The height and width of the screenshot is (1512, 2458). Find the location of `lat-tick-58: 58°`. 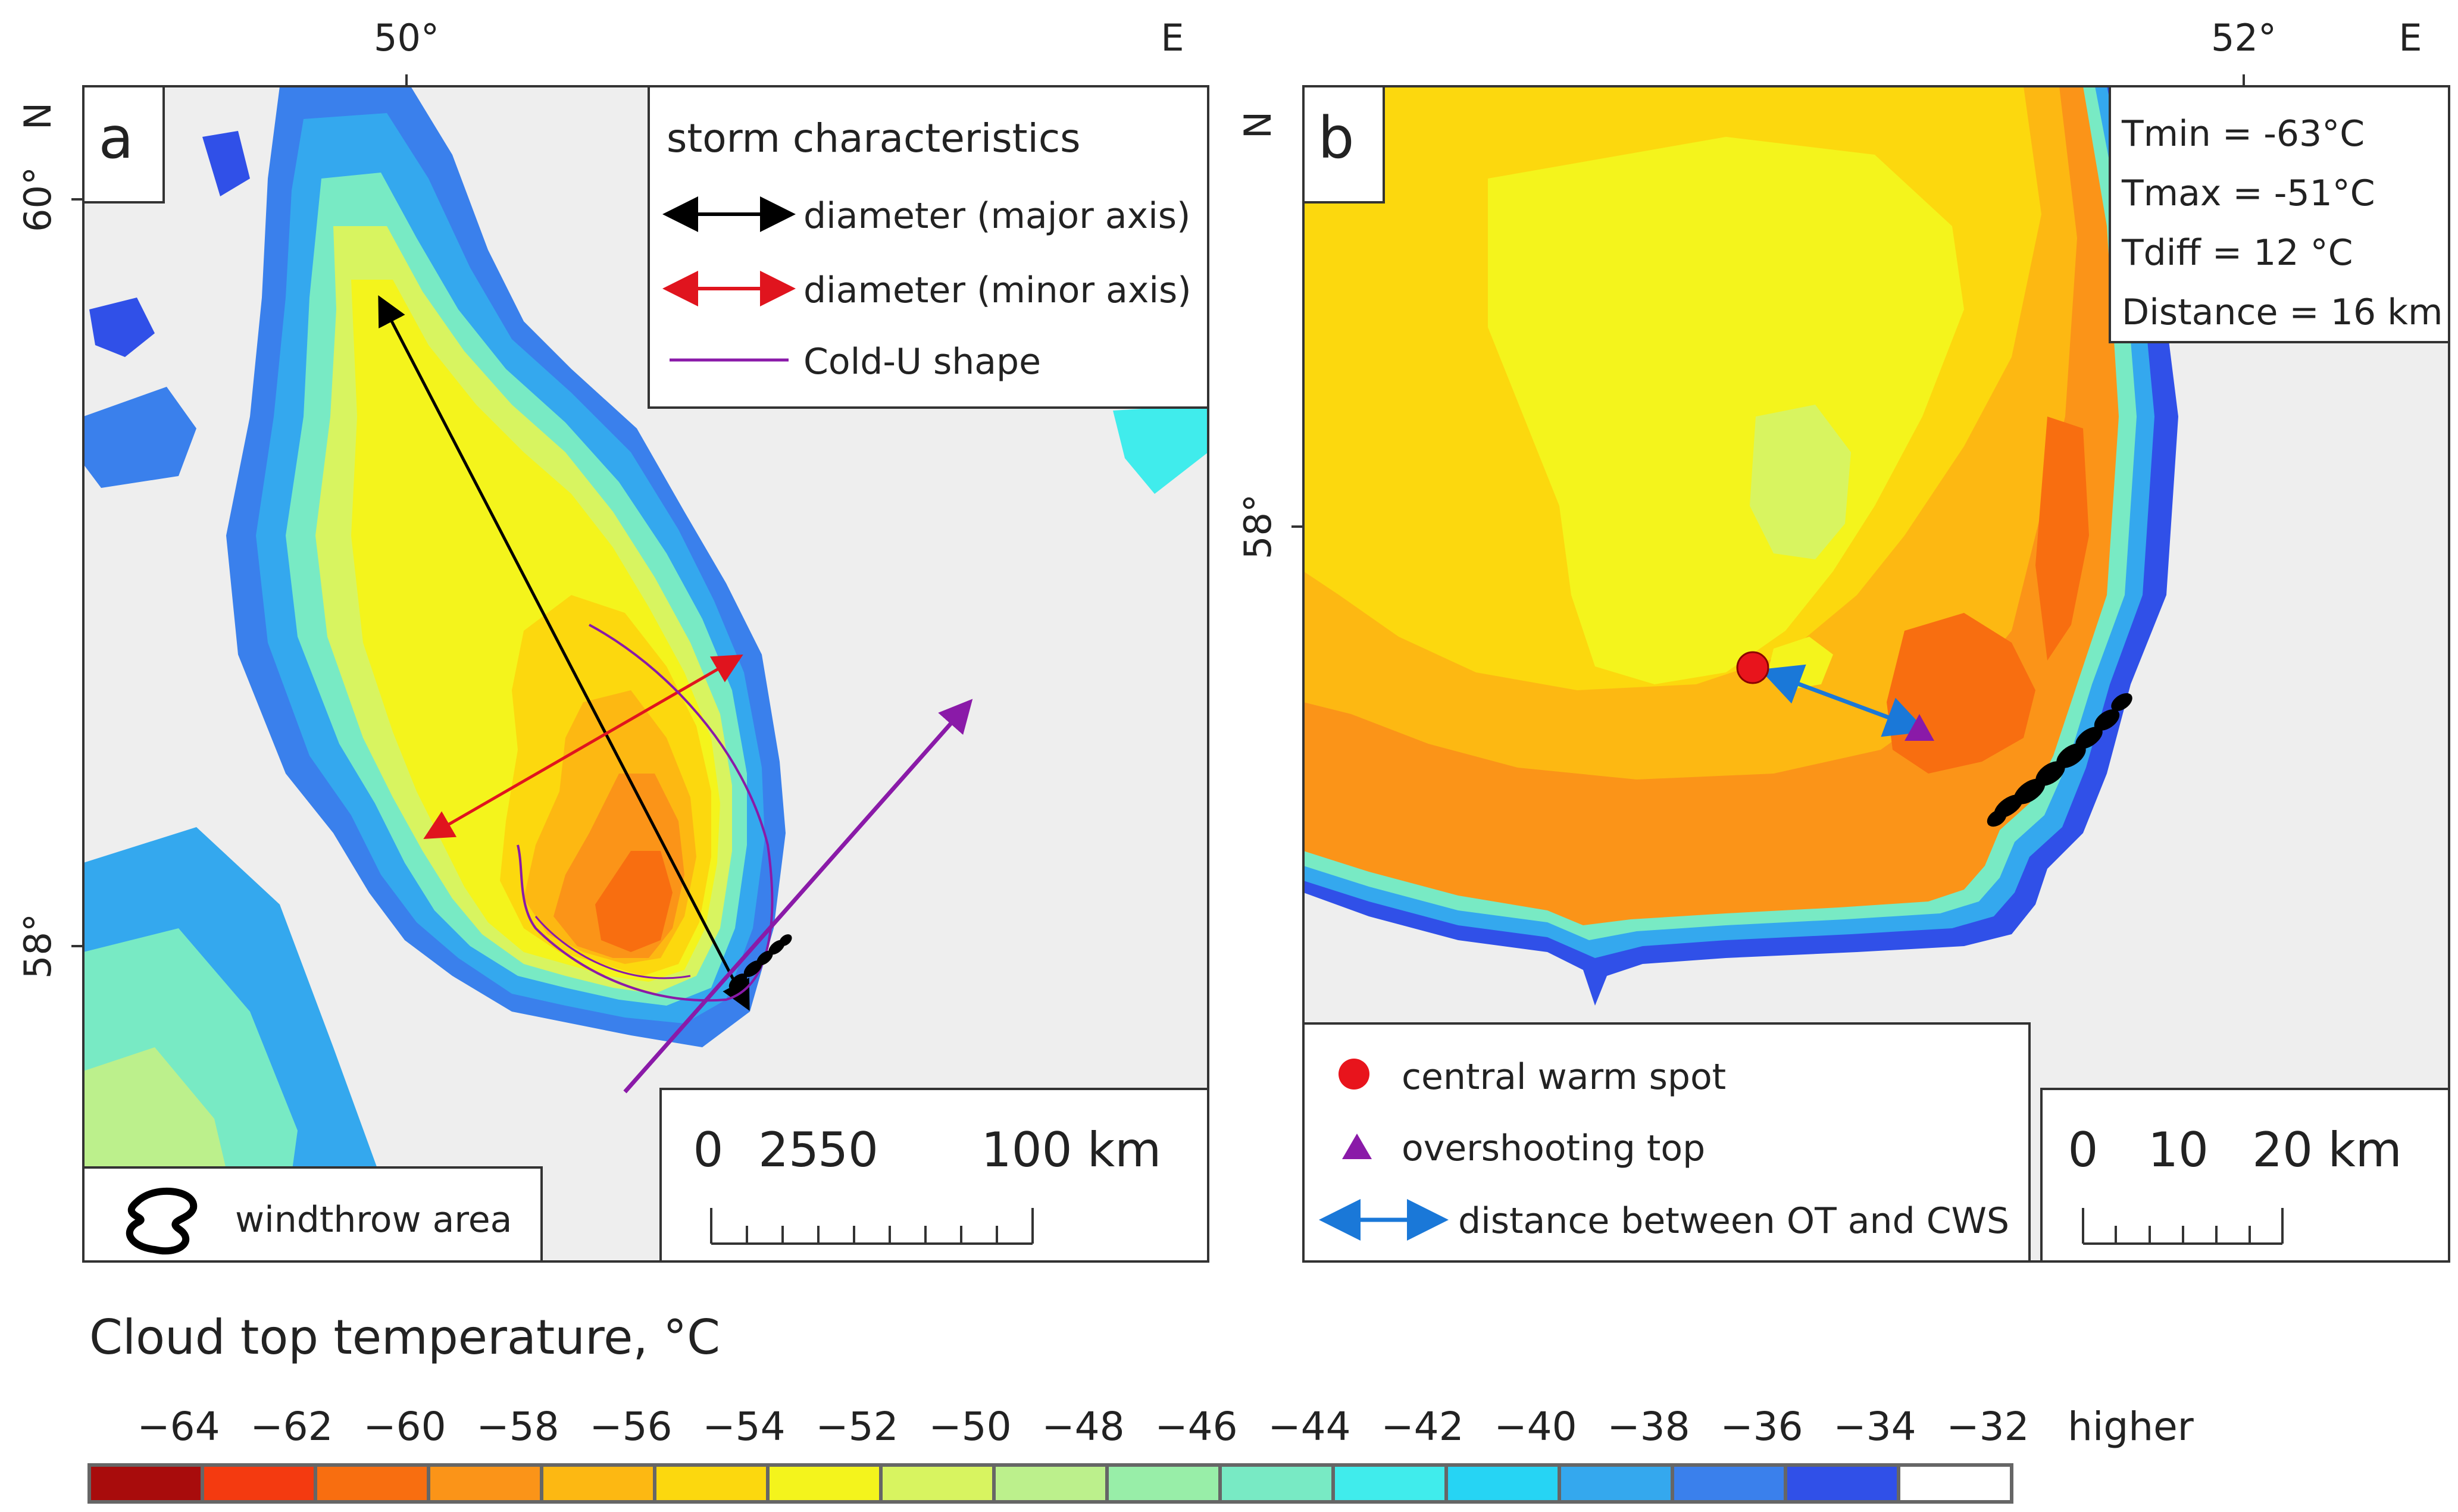

lat-tick-58: 58° is located at coordinates (38, 946).